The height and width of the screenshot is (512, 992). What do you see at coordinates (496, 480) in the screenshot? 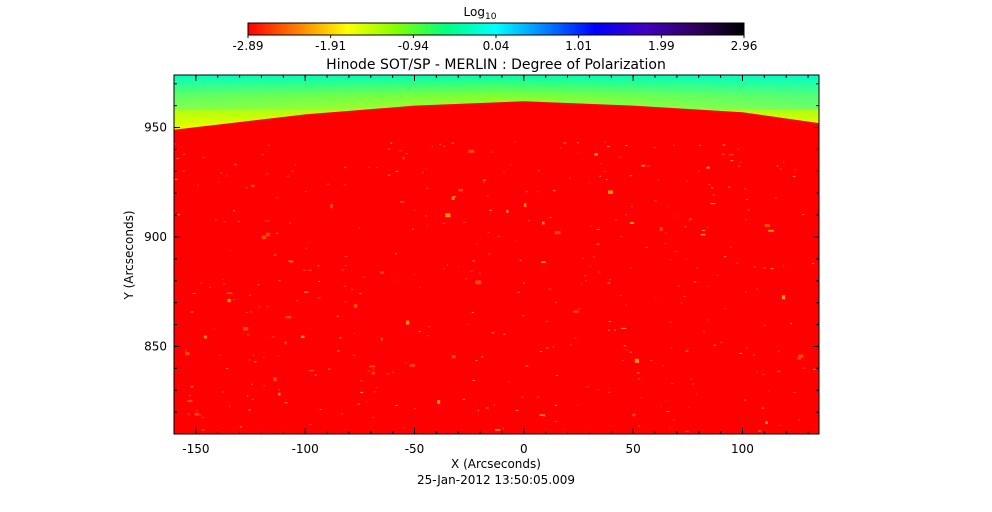
I see `timestamp: 25-Jan-2012 13:50:05.009` at bounding box center [496, 480].